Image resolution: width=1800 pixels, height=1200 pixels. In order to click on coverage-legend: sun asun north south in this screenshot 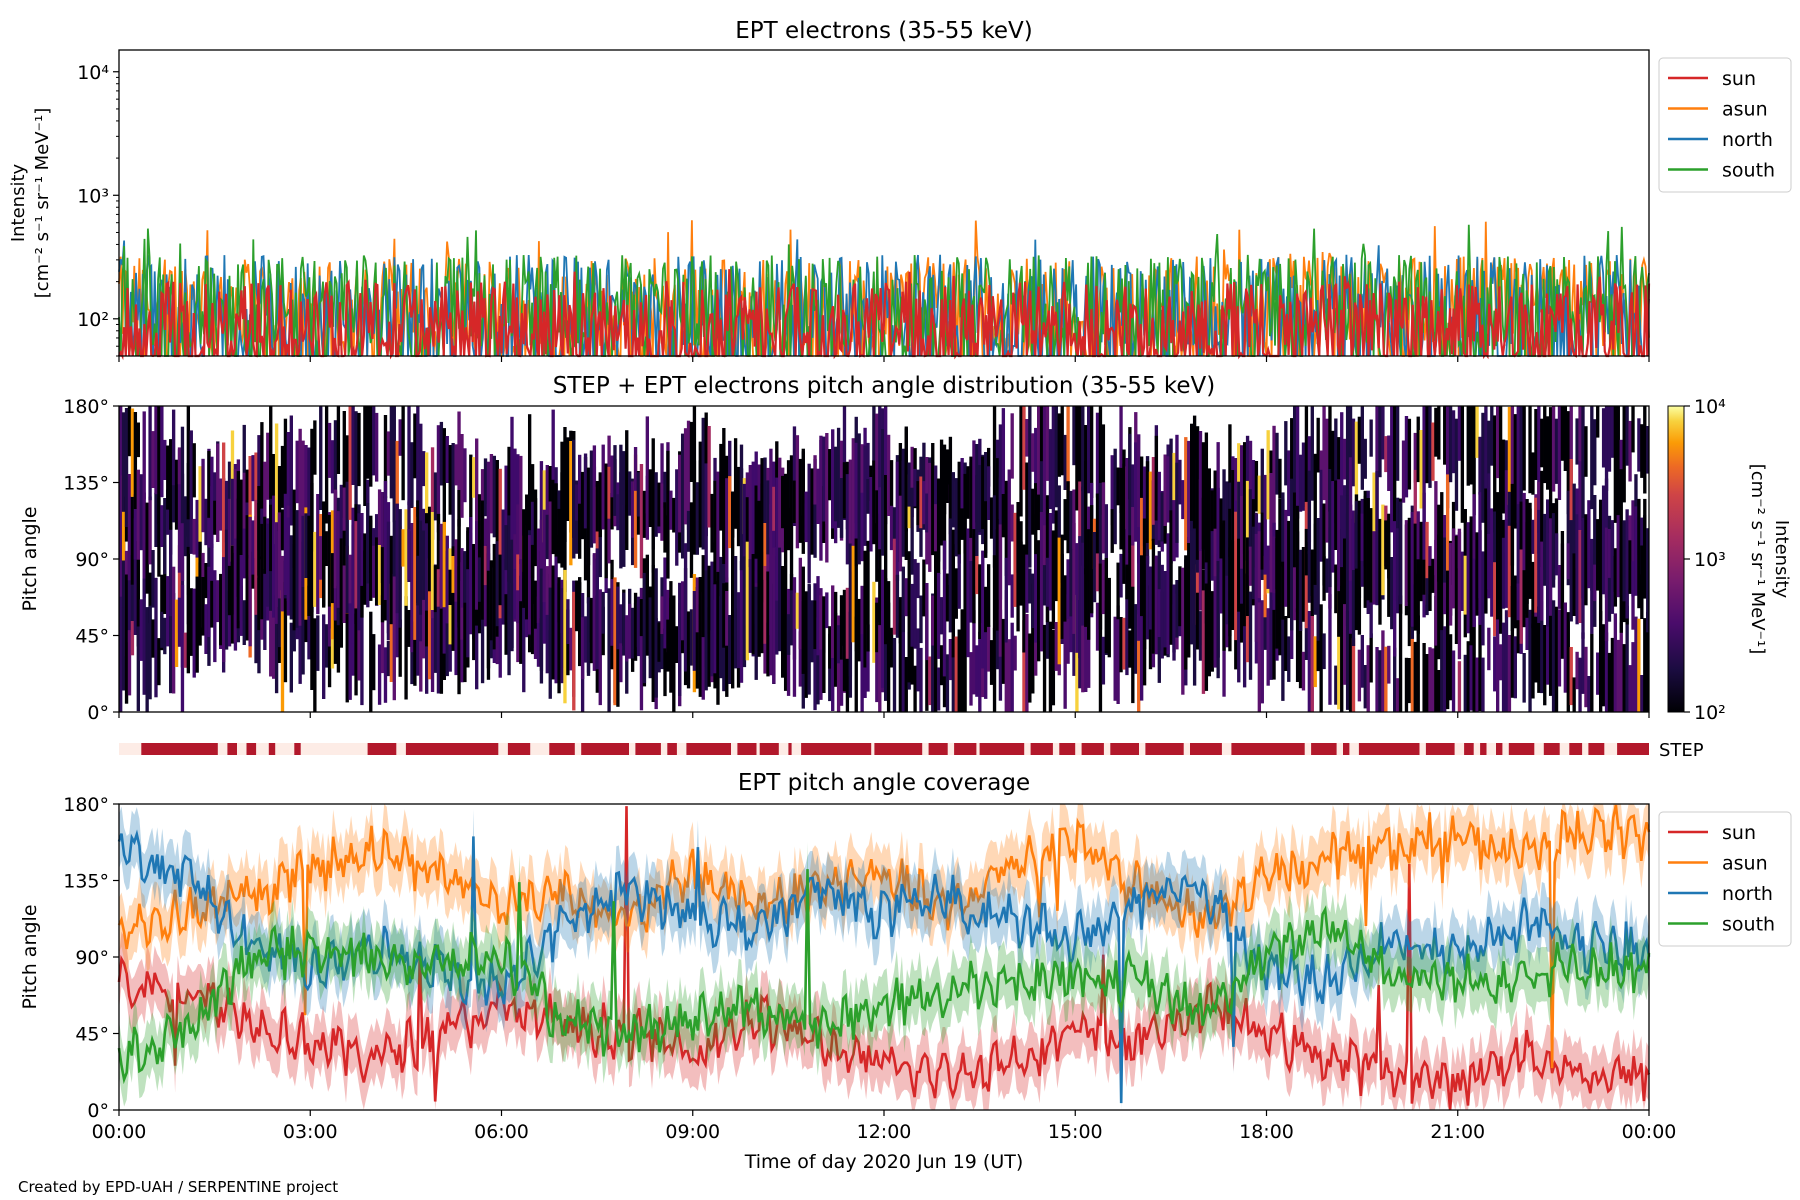, I will do `click(1725, 879)`.